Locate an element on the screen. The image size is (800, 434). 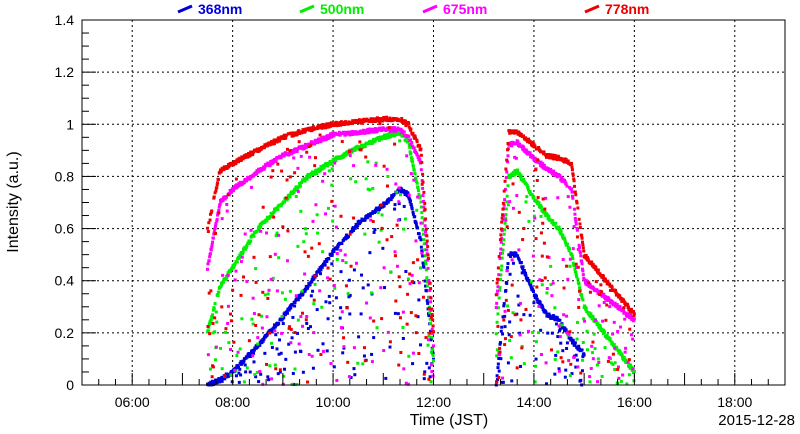
y-tick-label: 0.8 is located at coordinates (65, 176).